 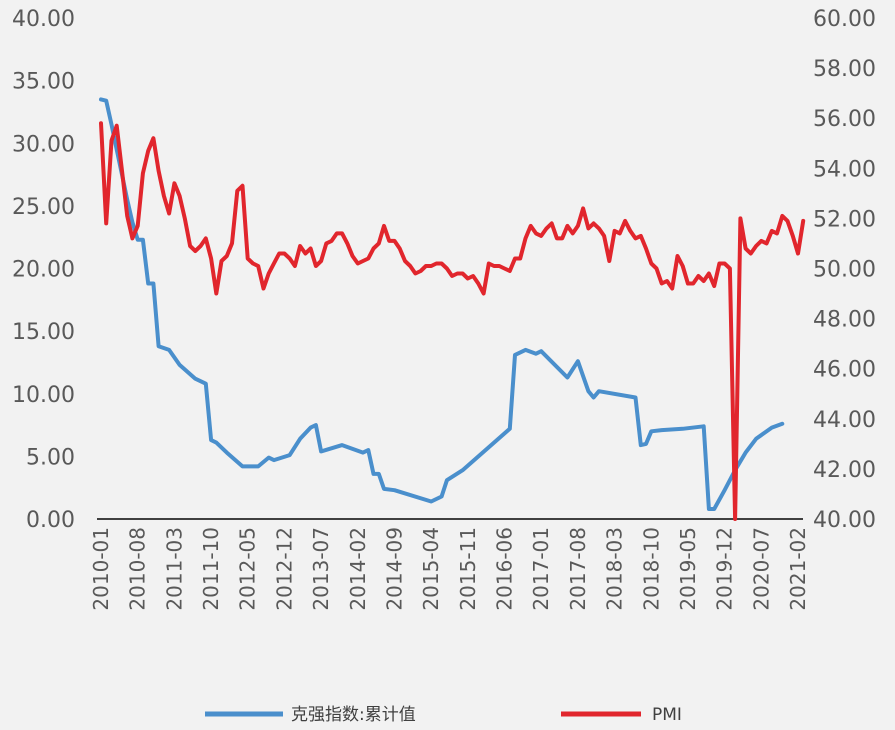 I want to click on x-tick-label: 2020-07, so click(x=761, y=569).